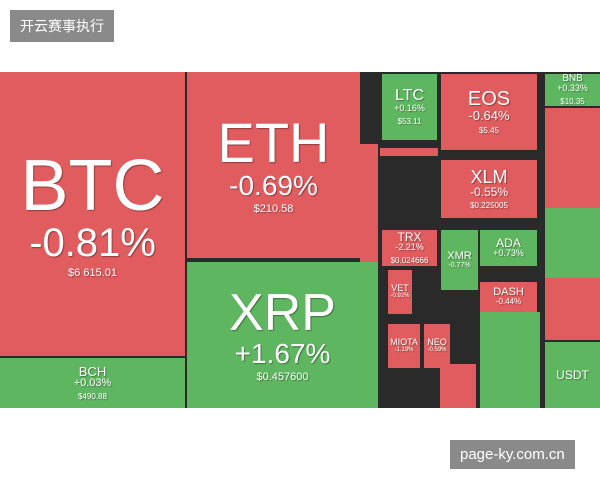 This screenshot has width=600, height=480. Describe the element at coordinates (572, 79) in the screenshot. I see `coin-name: BNB` at that location.